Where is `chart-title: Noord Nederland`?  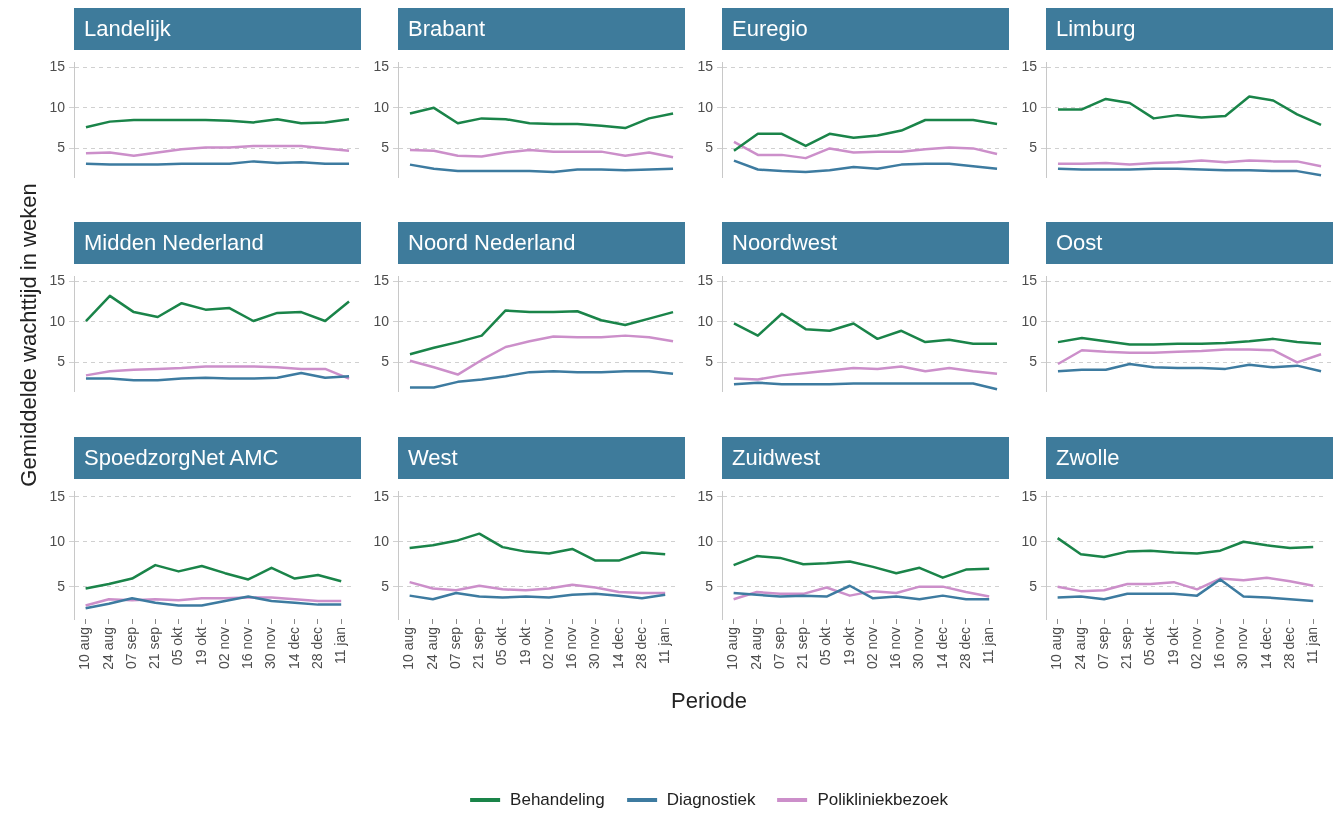 chart-title: Noord Nederland is located at coordinates (541, 243).